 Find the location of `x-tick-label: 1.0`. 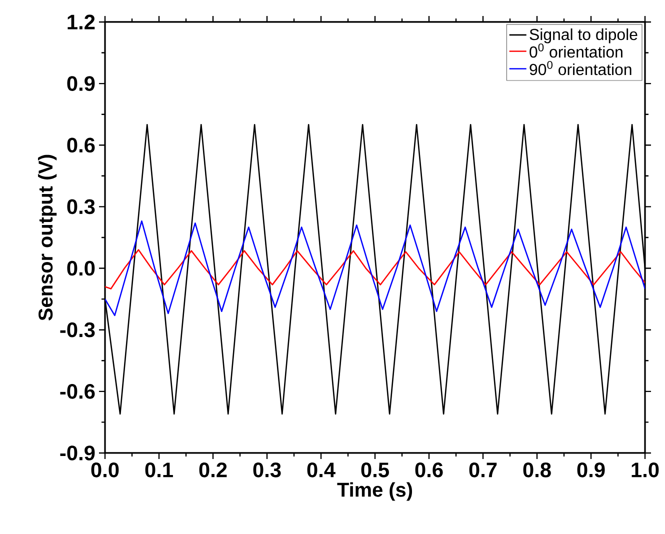

x-tick-label: 1.0 is located at coordinates (645, 470).